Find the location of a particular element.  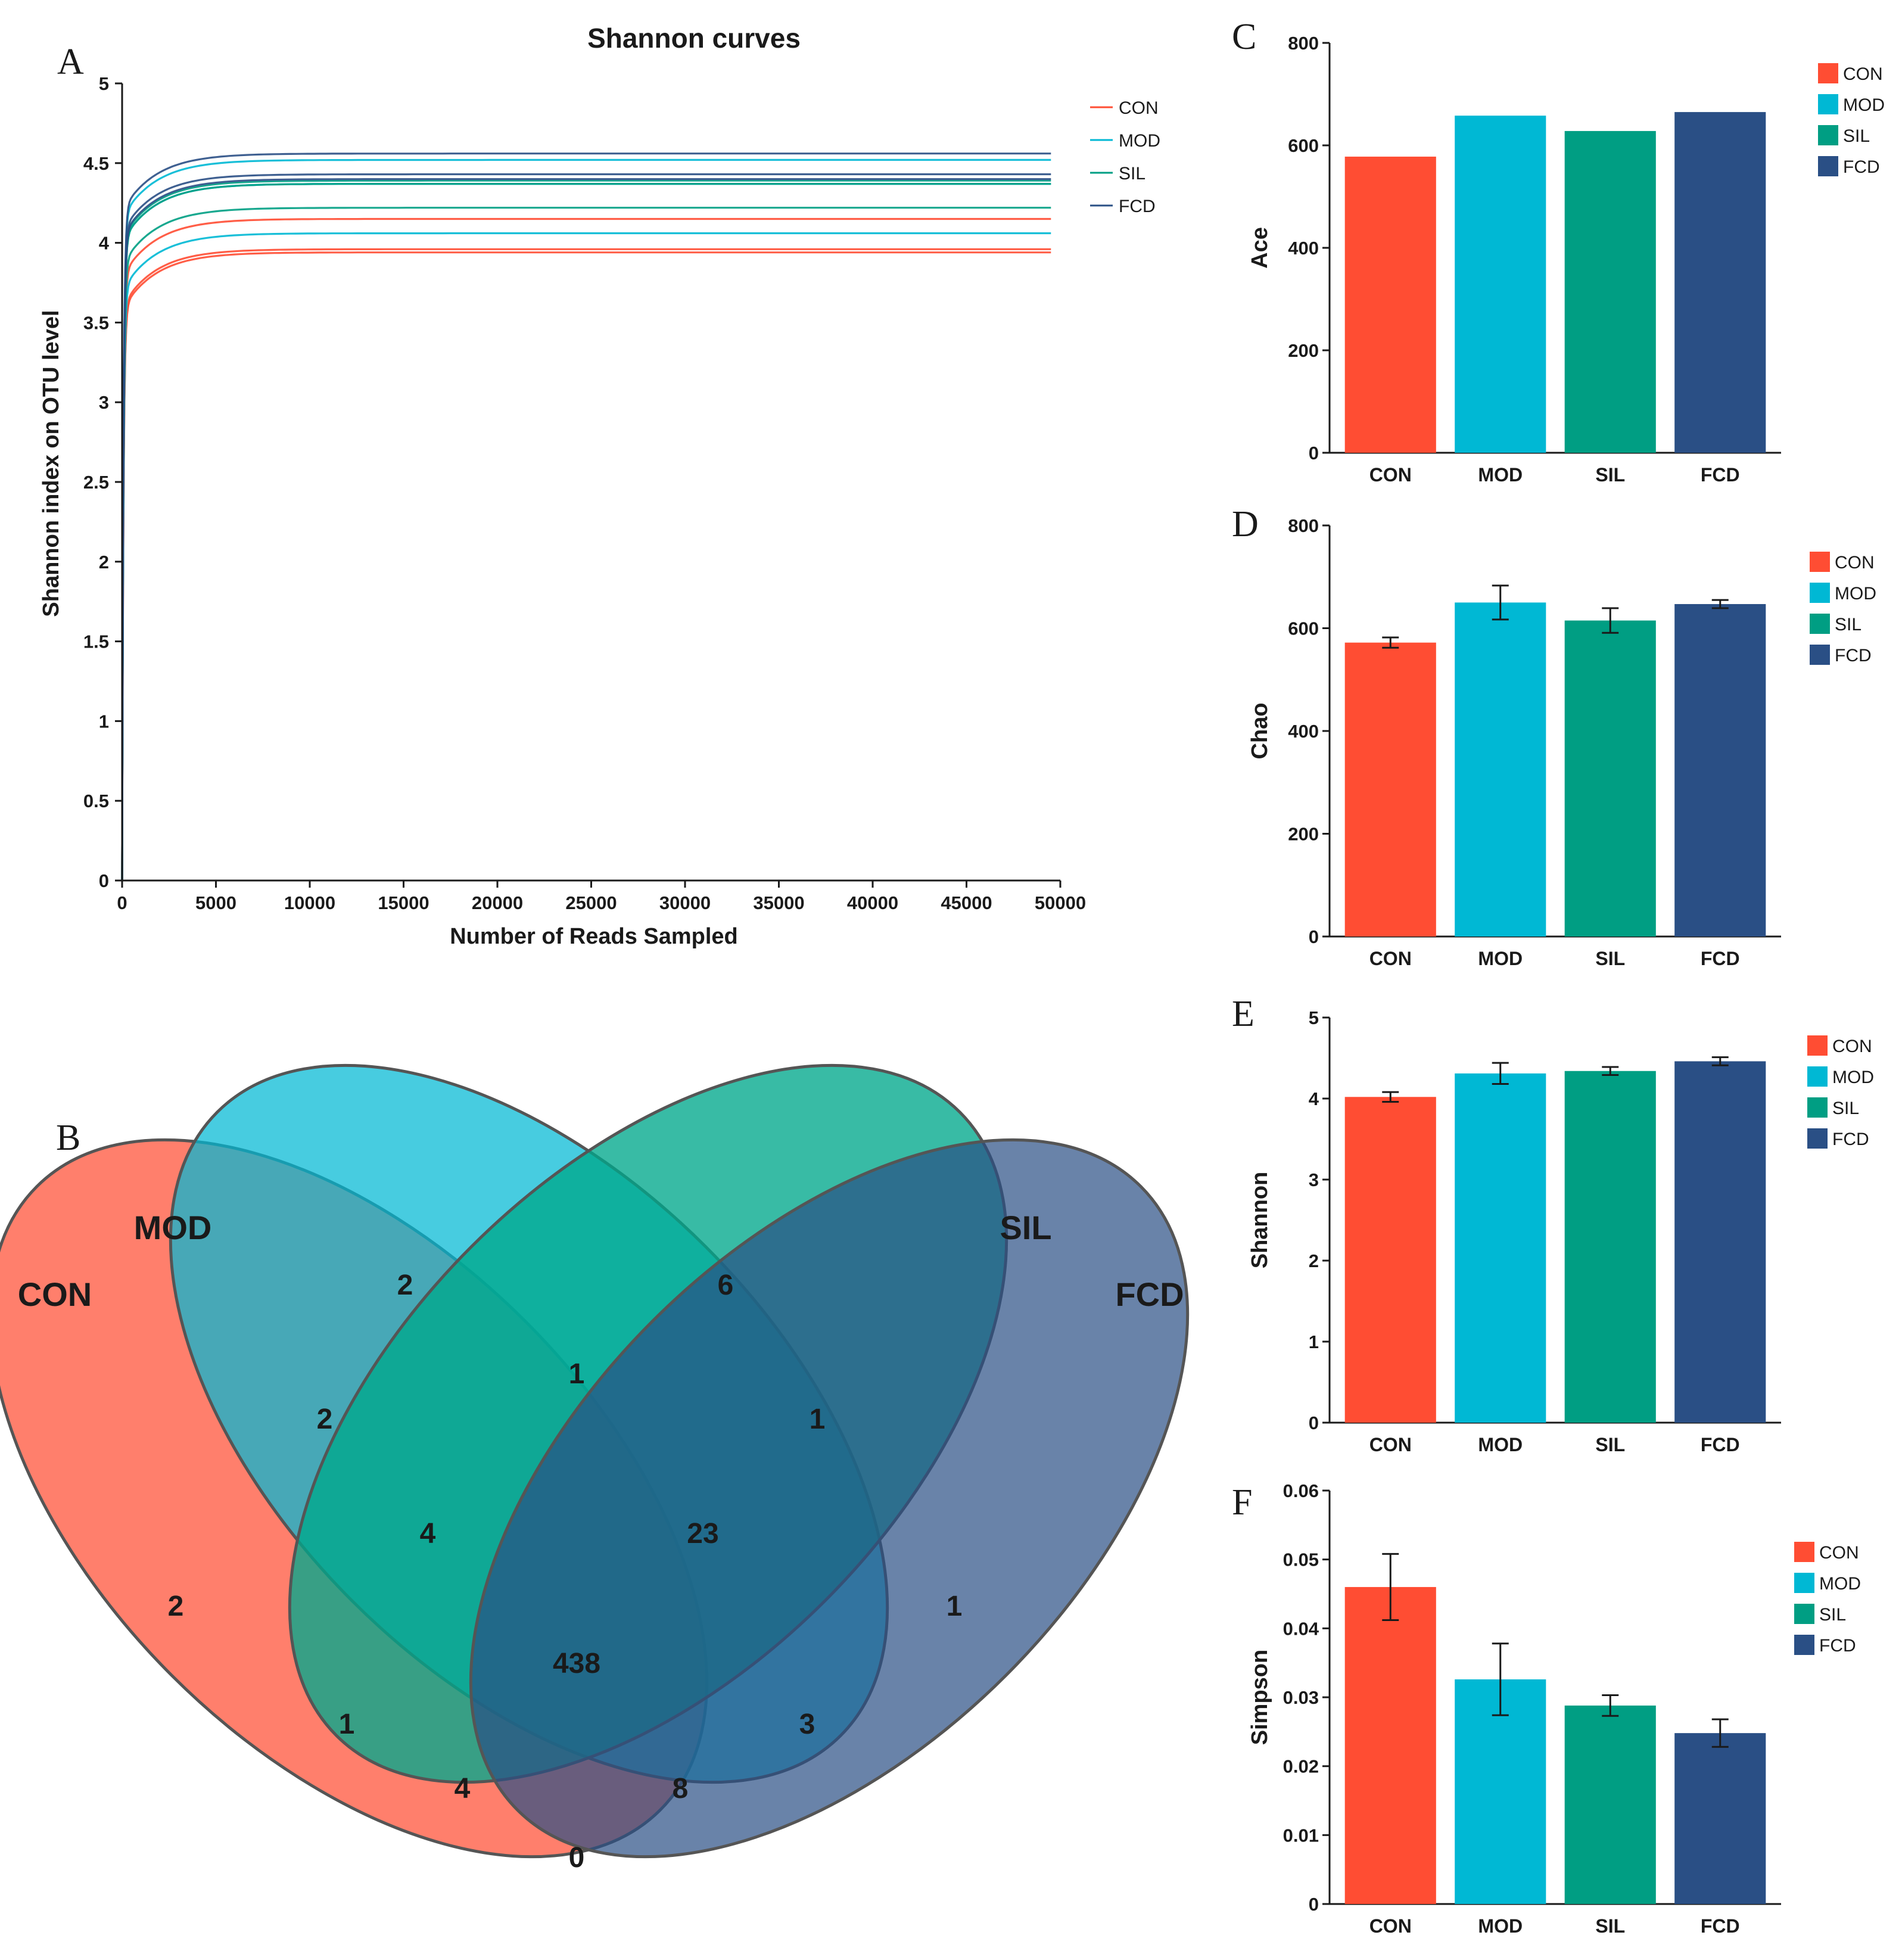

simpson-legend-label-con: CON is located at coordinates (1839, 1553).